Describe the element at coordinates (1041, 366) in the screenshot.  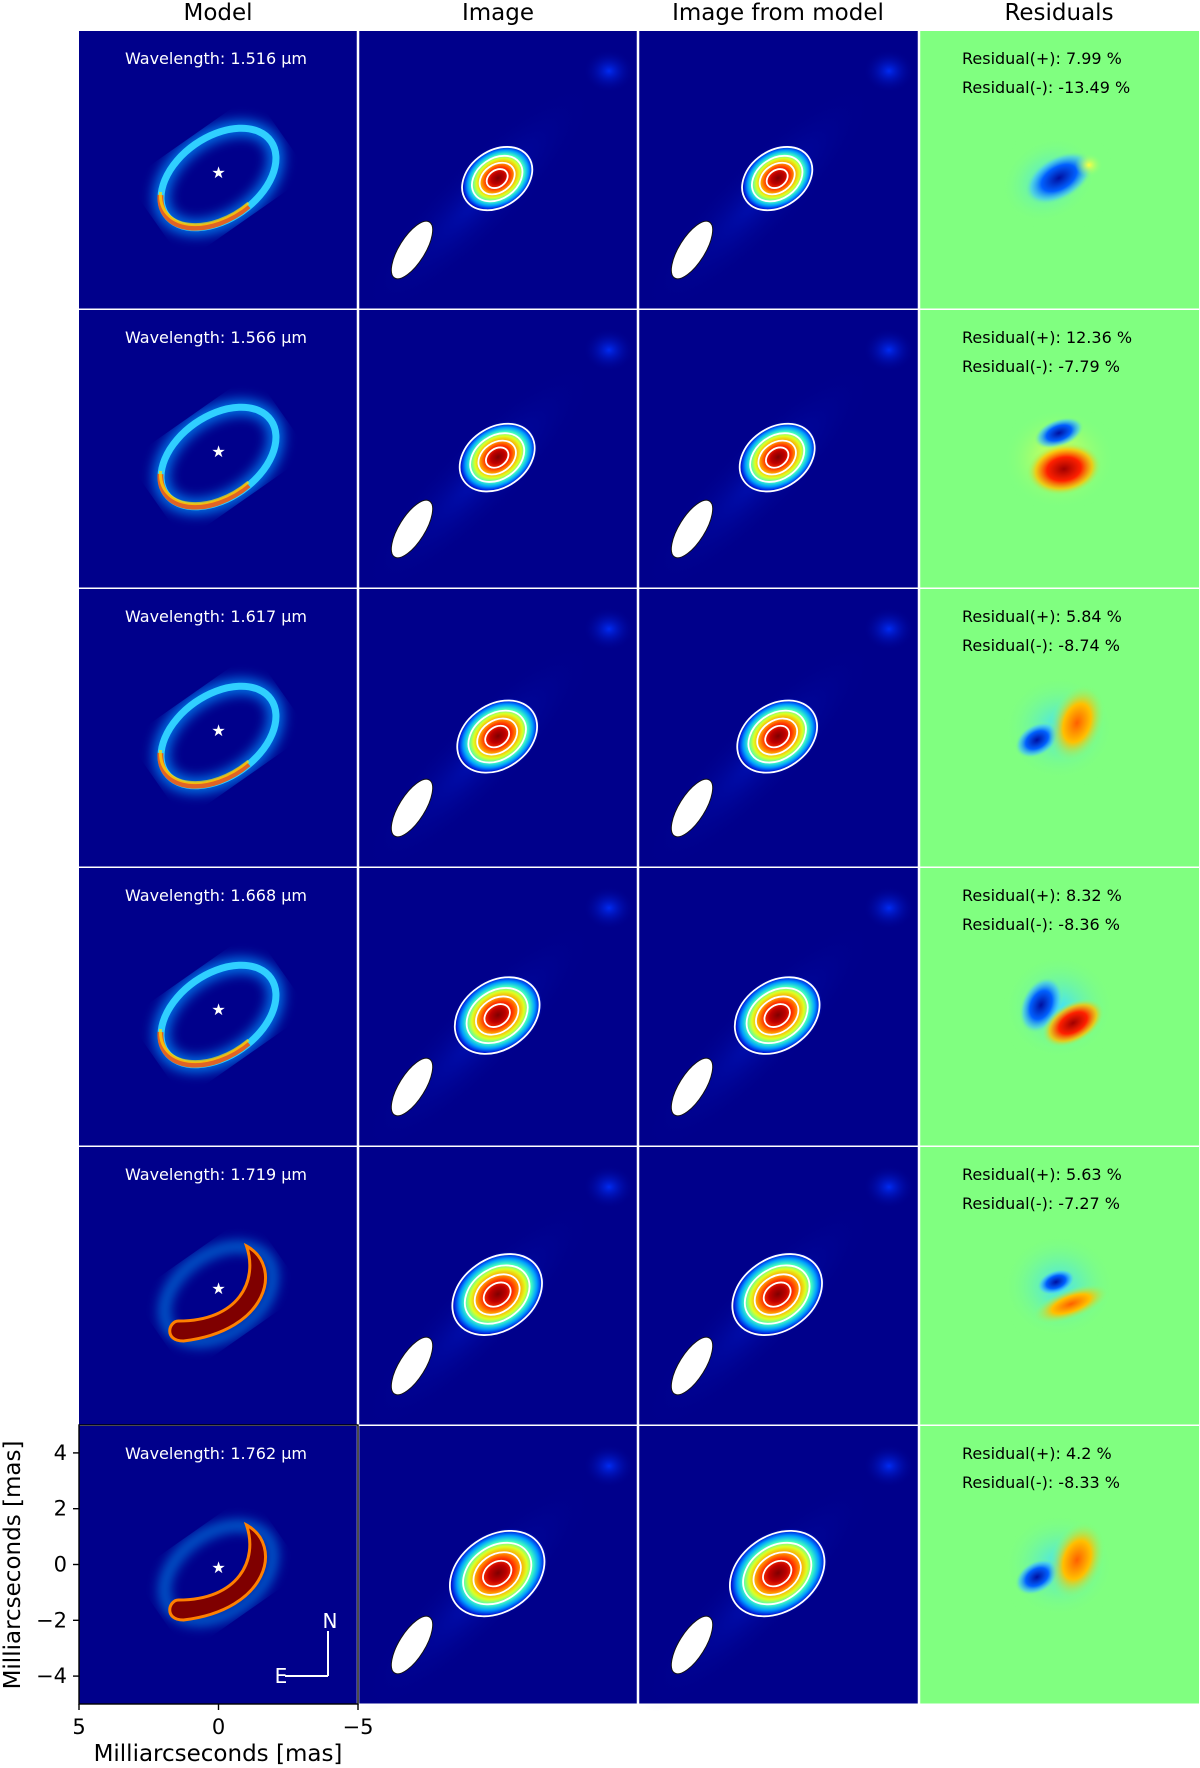
I see `residual-minus-label: Residual(-): -7.79 %` at that location.